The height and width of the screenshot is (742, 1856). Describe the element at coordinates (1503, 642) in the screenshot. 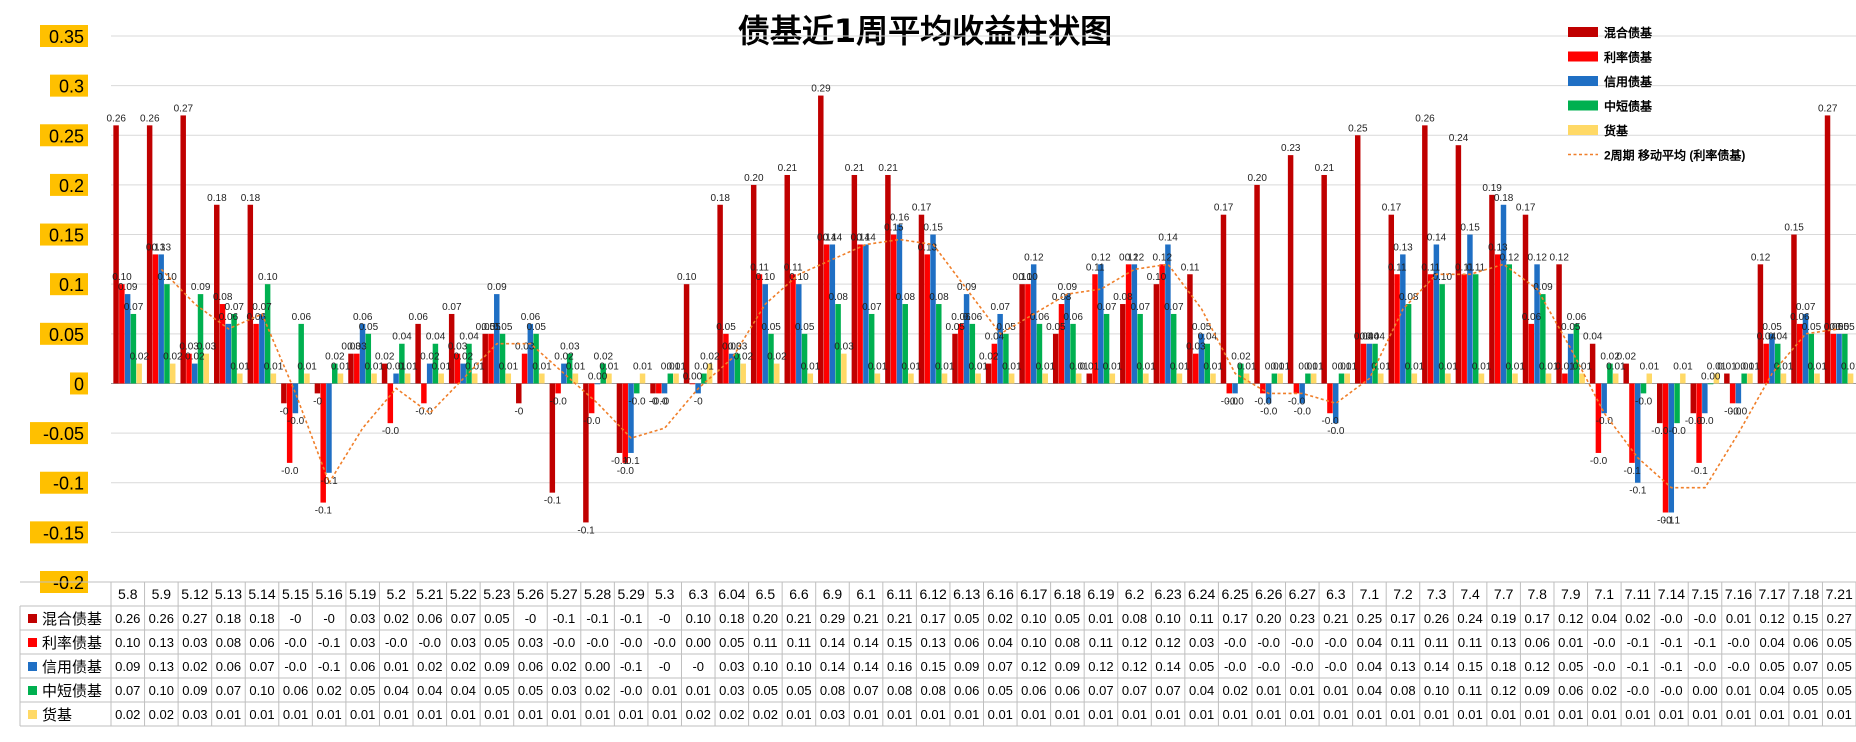

I see `table-cell: 0.13` at that location.